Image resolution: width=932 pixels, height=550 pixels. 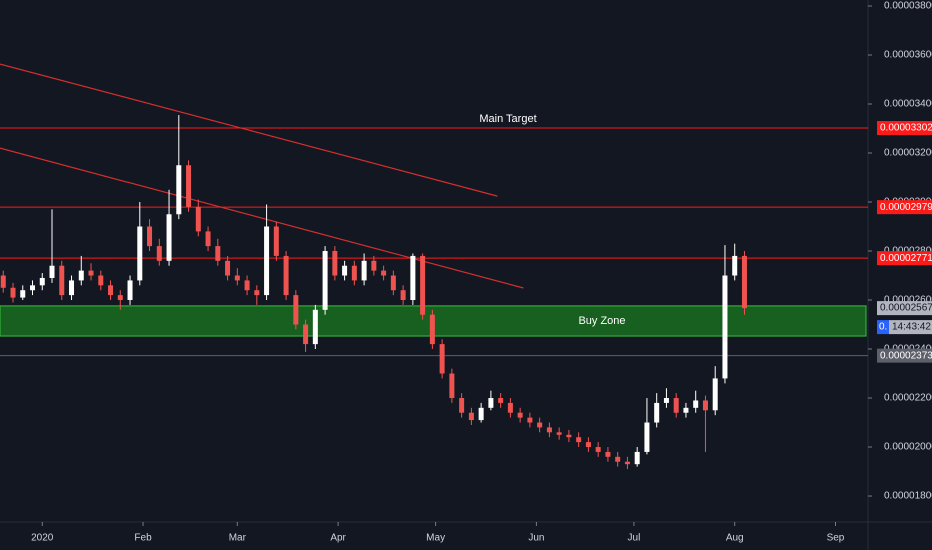 What do you see at coordinates (908, 496) in the screenshot?
I see `y-tick-label: 0.00001800` at bounding box center [908, 496].